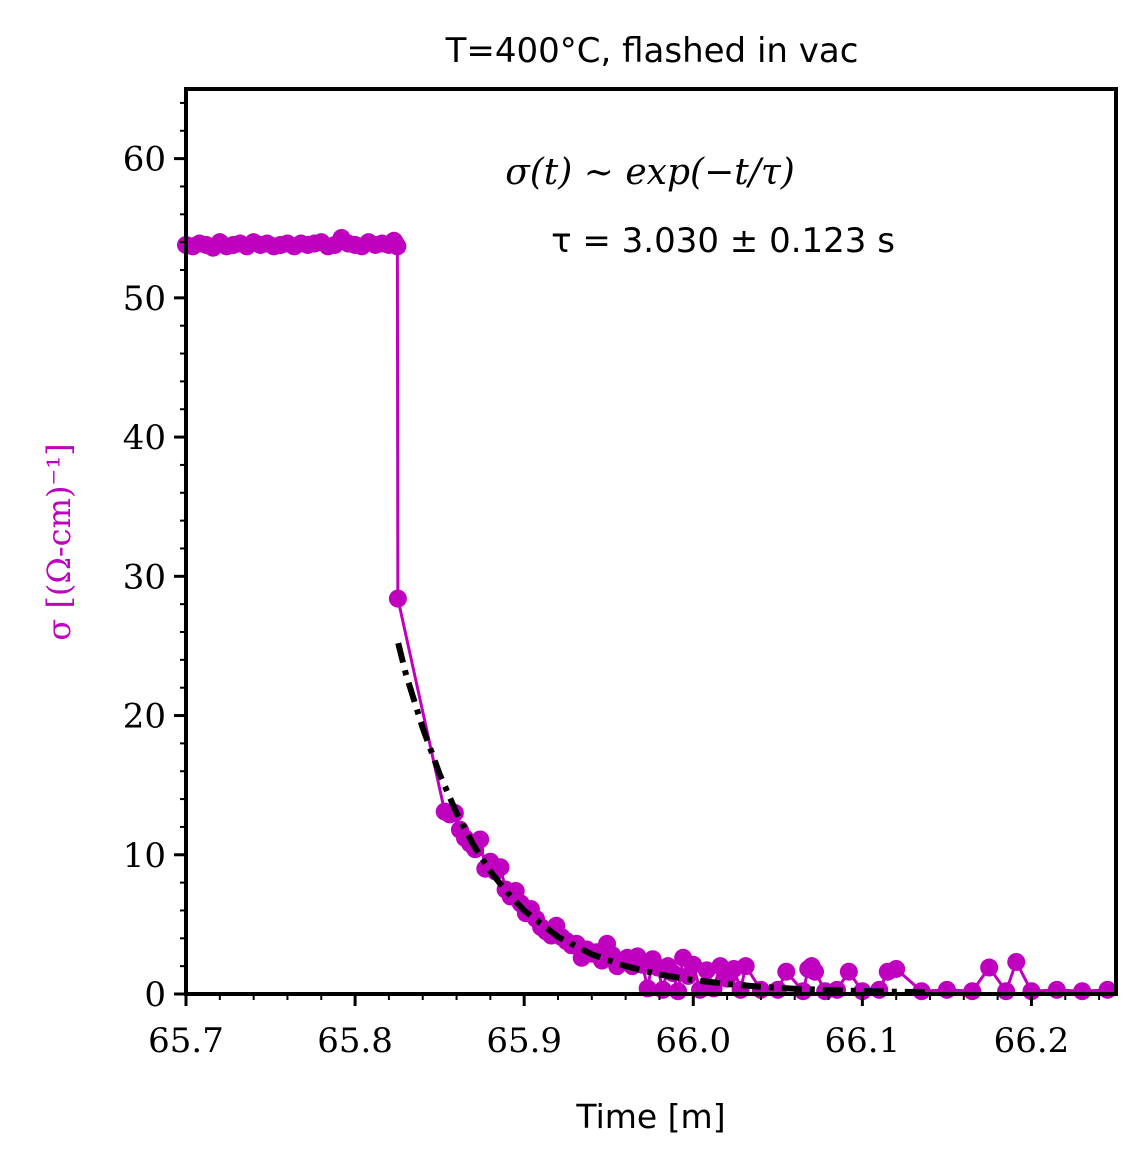 The width and height of the screenshot is (1146, 1171). What do you see at coordinates (144, 577) in the screenshot?
I see `y-tick-label: 30` at bounding box center [144, 577].